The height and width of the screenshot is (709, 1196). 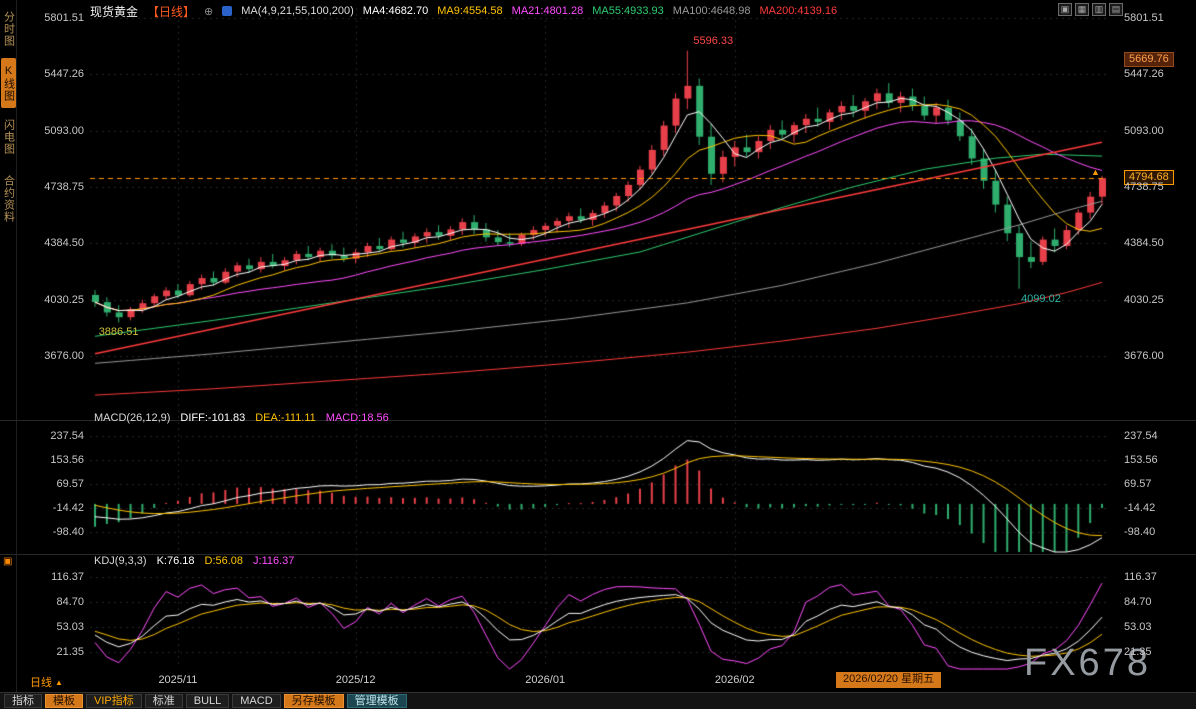 What do you see at coordinates (213, 418) in the screenshot?
I see `macd-diff-value: DIFF:-101.83` at bounding box center [213, 418].